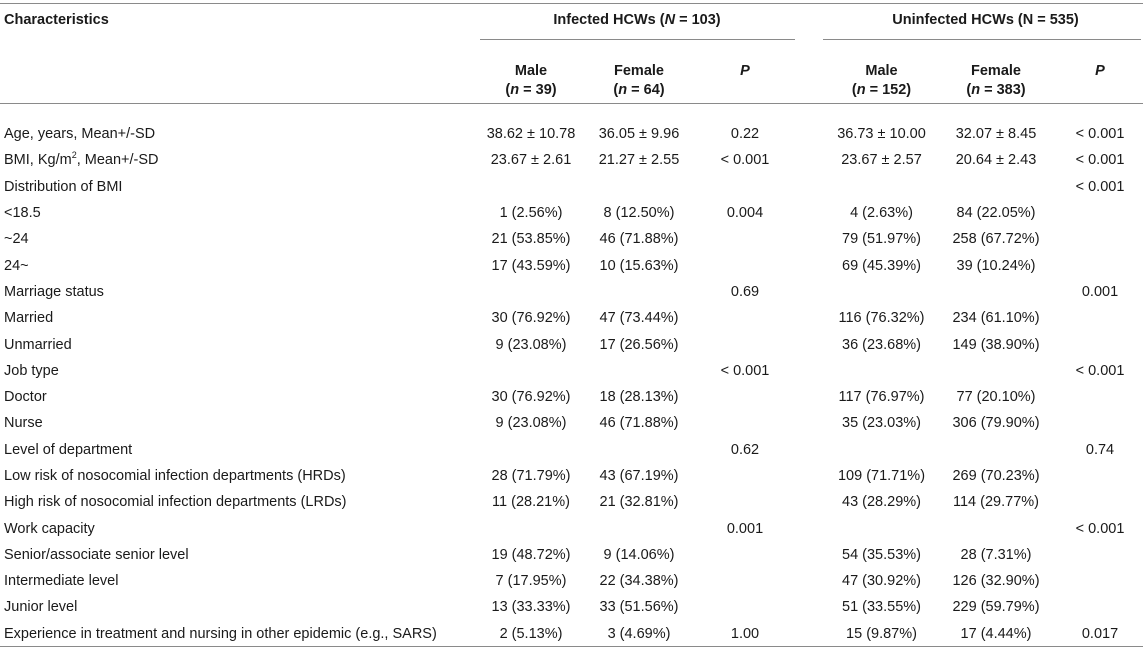  What do you see at coordinates (996, 344) in the screenshot?
I see `uninfected-female-cell: 149 (38.90%)` at bounding box center [996, 344].